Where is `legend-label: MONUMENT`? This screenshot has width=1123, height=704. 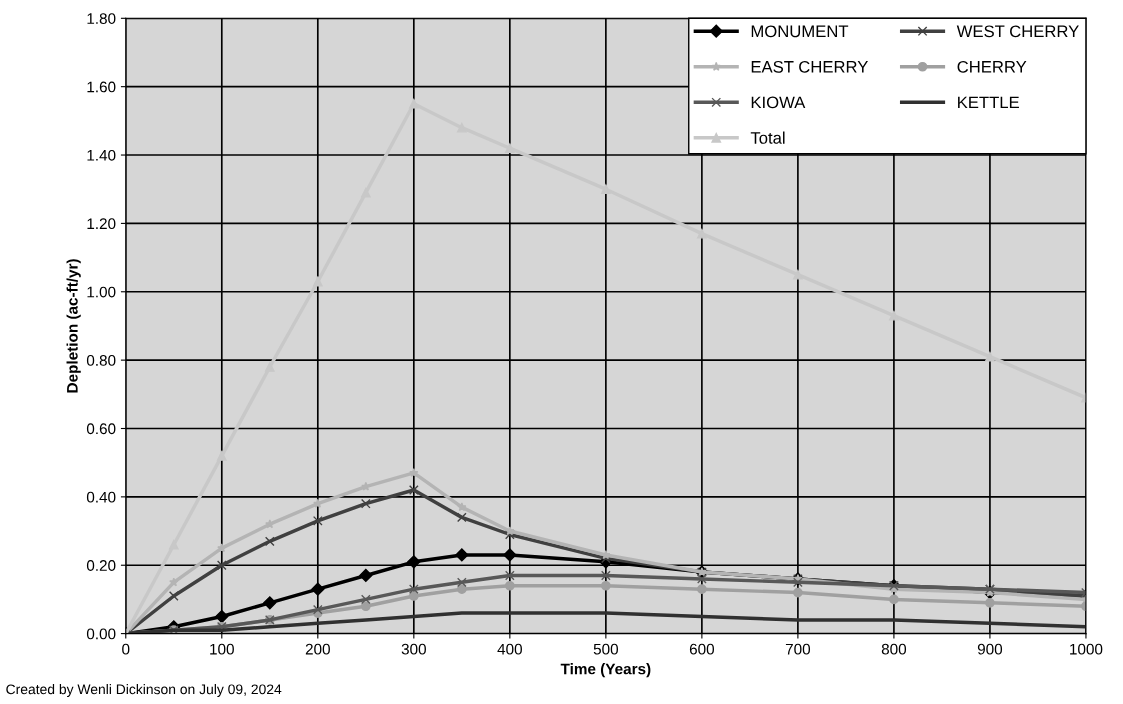
legend-label: MONUMENT is located at coordinates (800, 31).